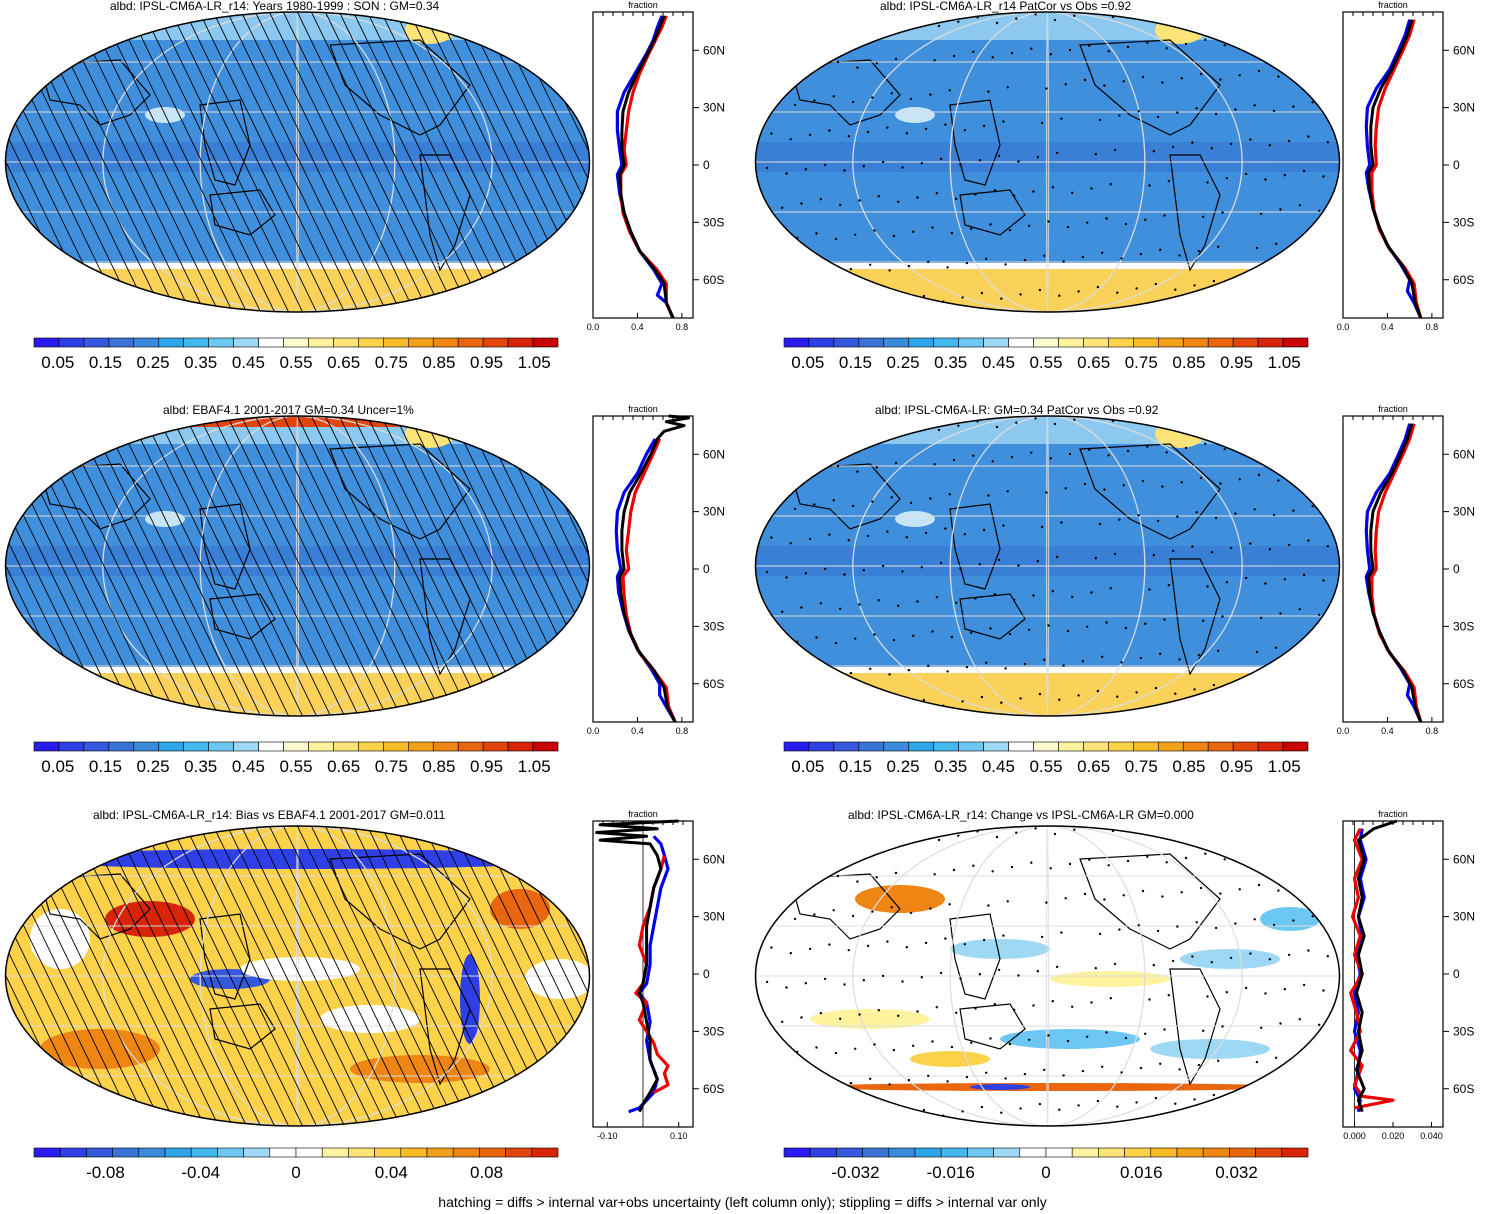  What do you see at coordinates (400, 901) in the screenshot?
I see `coastline` at bounding box center [400, 901].